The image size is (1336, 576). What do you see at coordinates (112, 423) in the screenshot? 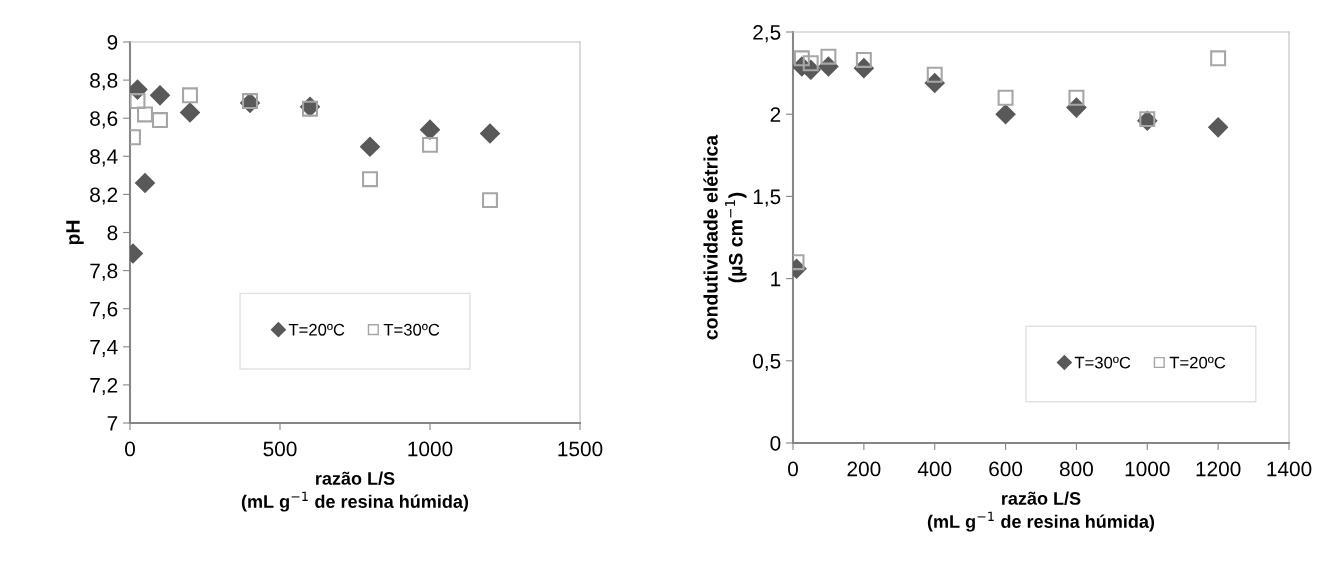
I see `y-tick-label: 7` at bounding box center [112, 423].